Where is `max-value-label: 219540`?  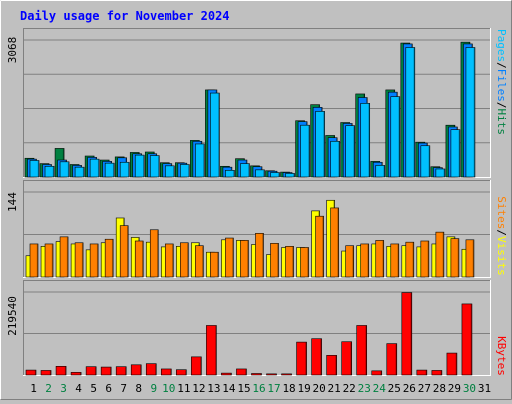
max-value-label: 219540 is located at coordinates (12, 316).